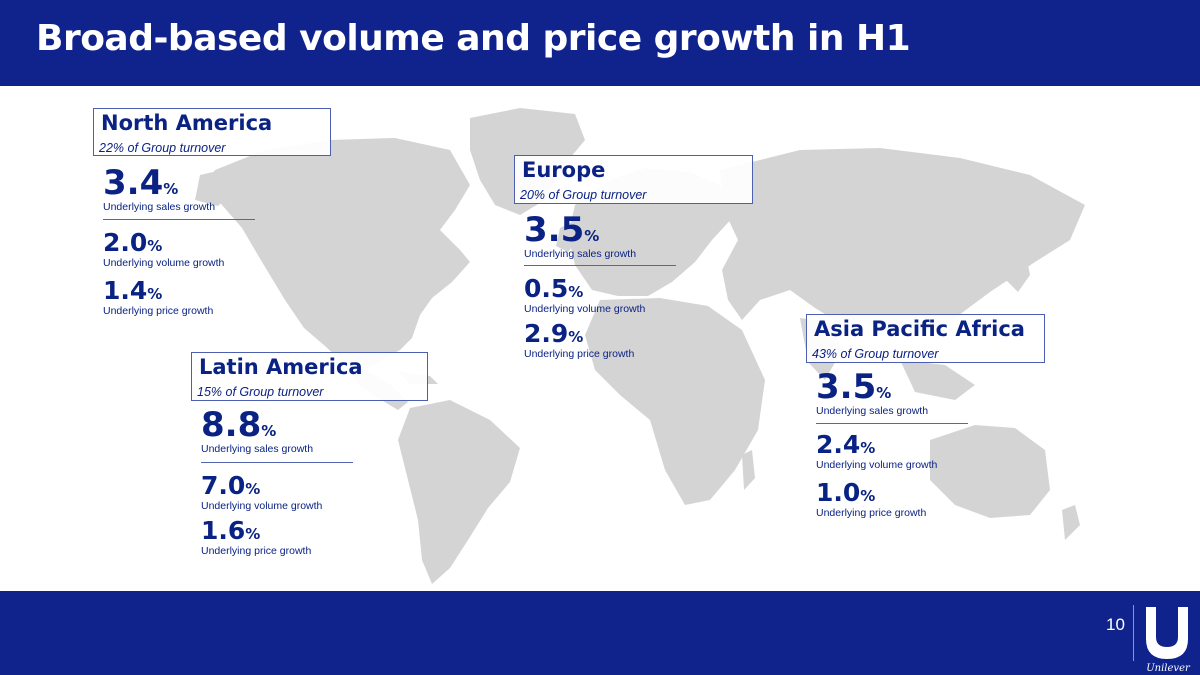 The height and width of the screenshot is (675, 1200). I want to click on footer-bar: 10 Unilever, so click(600, 633).